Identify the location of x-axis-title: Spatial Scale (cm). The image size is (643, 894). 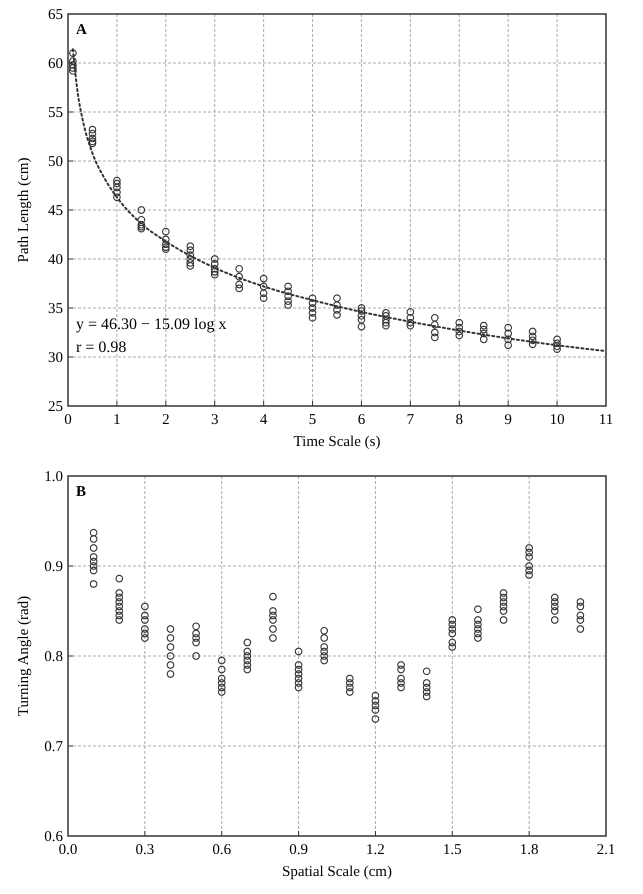
(337, 872).